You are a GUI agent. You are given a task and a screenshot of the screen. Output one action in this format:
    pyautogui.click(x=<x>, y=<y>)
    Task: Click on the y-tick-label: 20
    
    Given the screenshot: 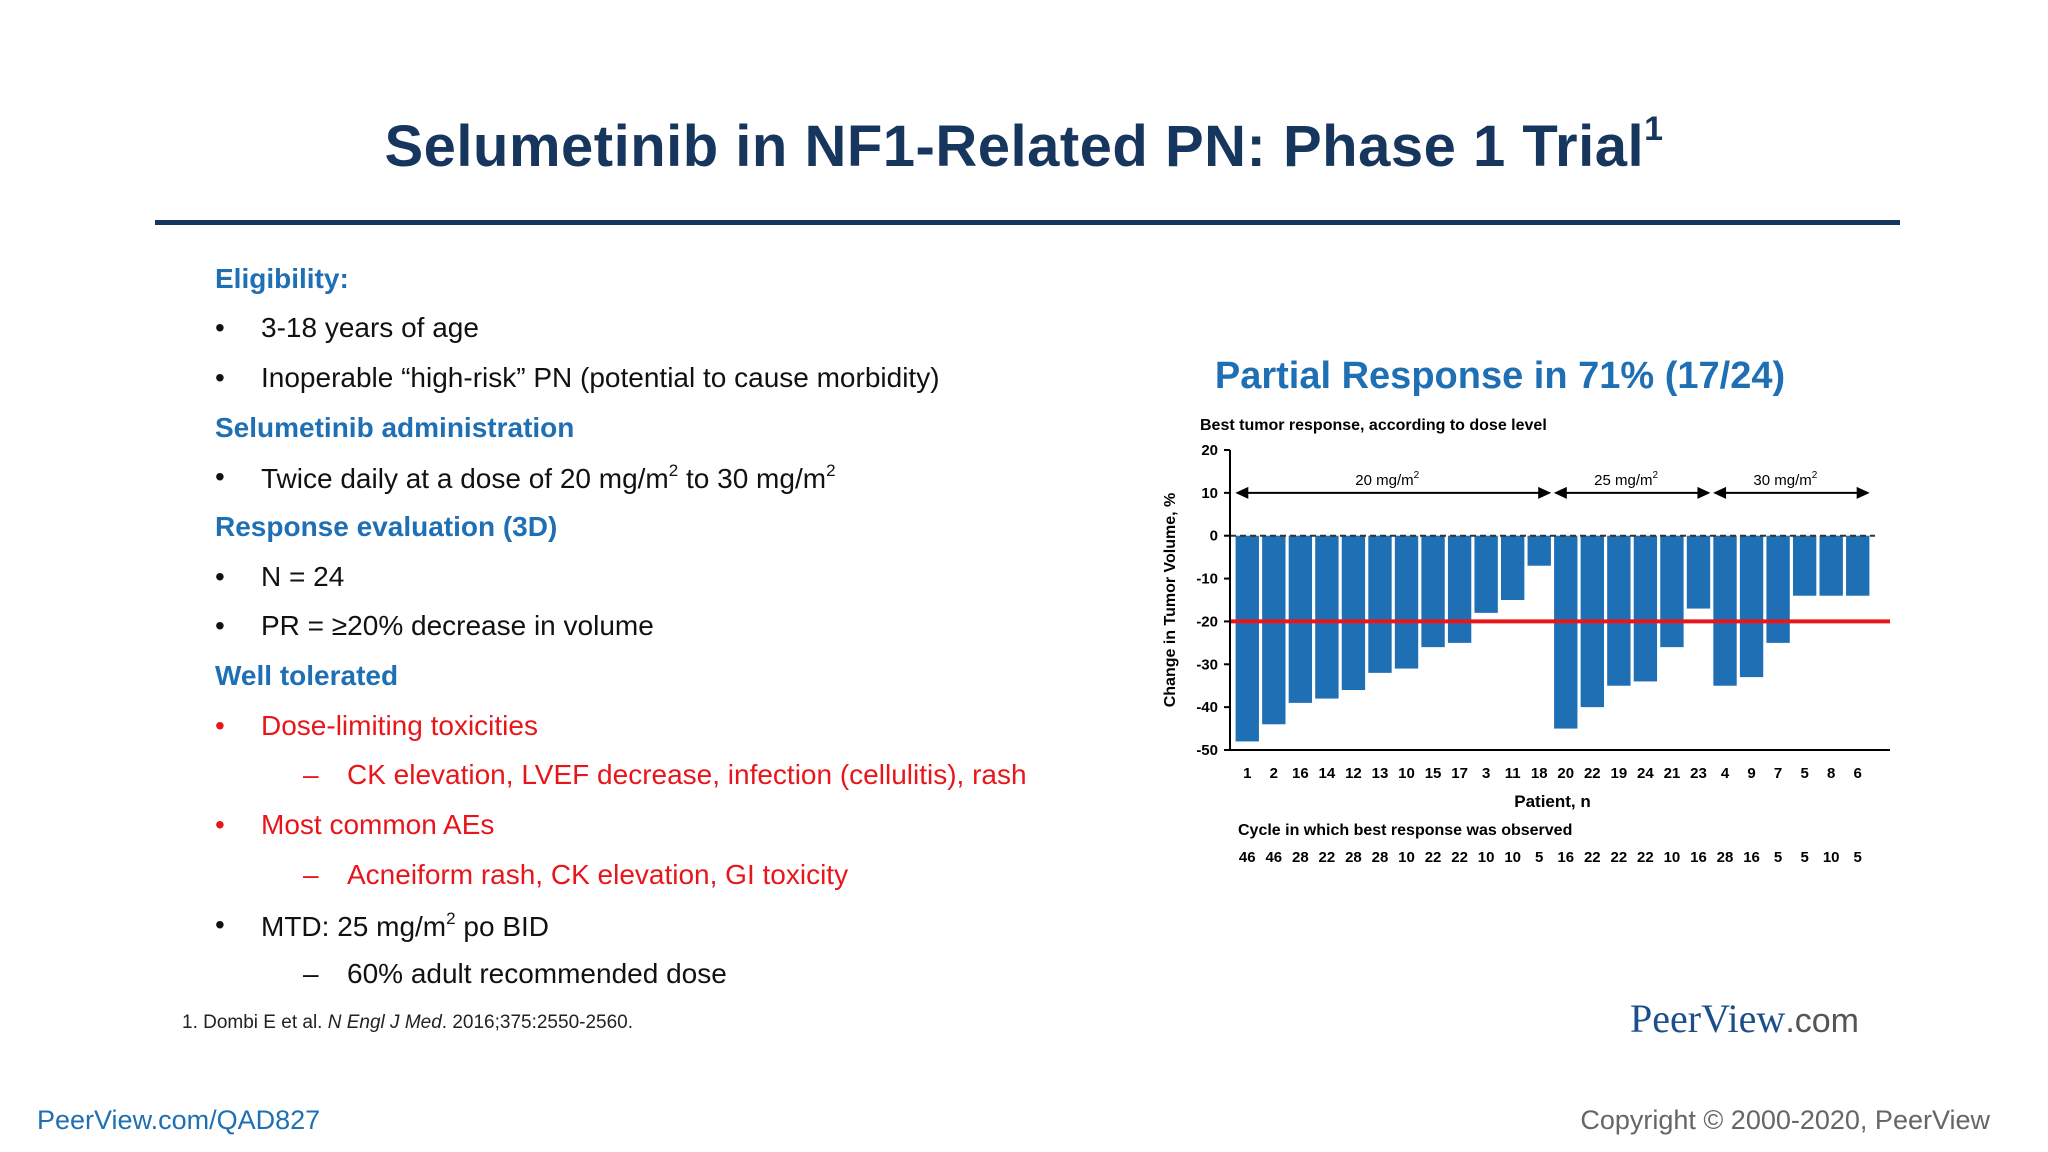 What is the action you would take?
    pyautogui.click(x=1209, y=450)
    